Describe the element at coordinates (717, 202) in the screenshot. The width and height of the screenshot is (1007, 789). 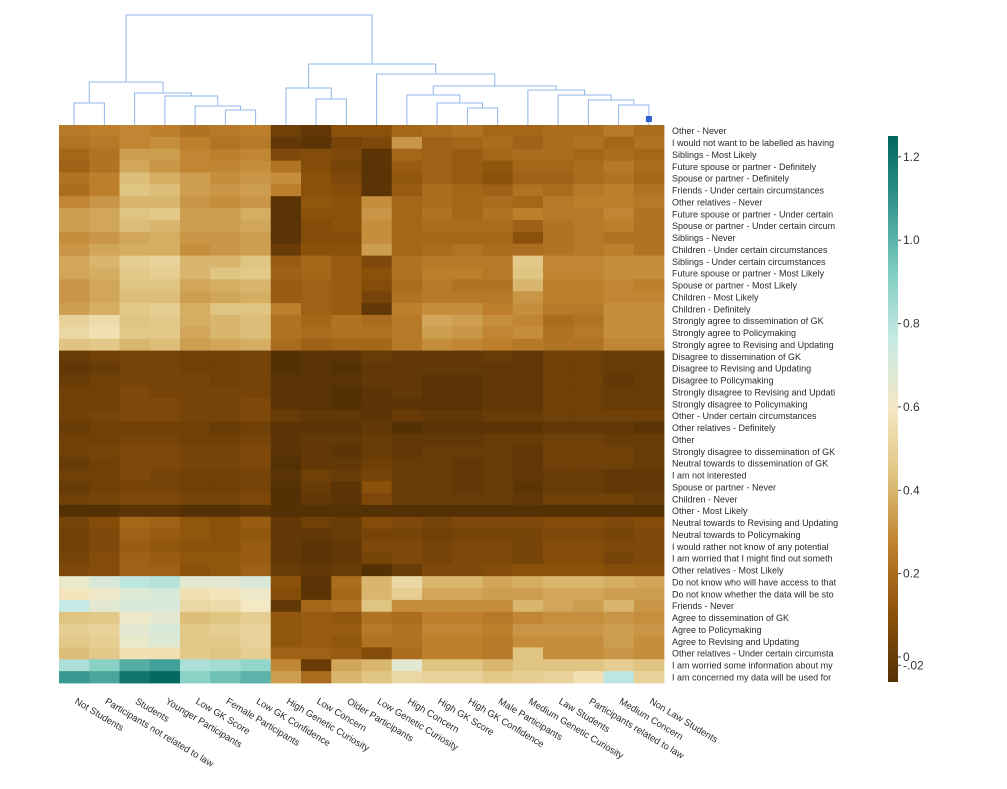
I see `row-label: Other relatives - Never` at that location.